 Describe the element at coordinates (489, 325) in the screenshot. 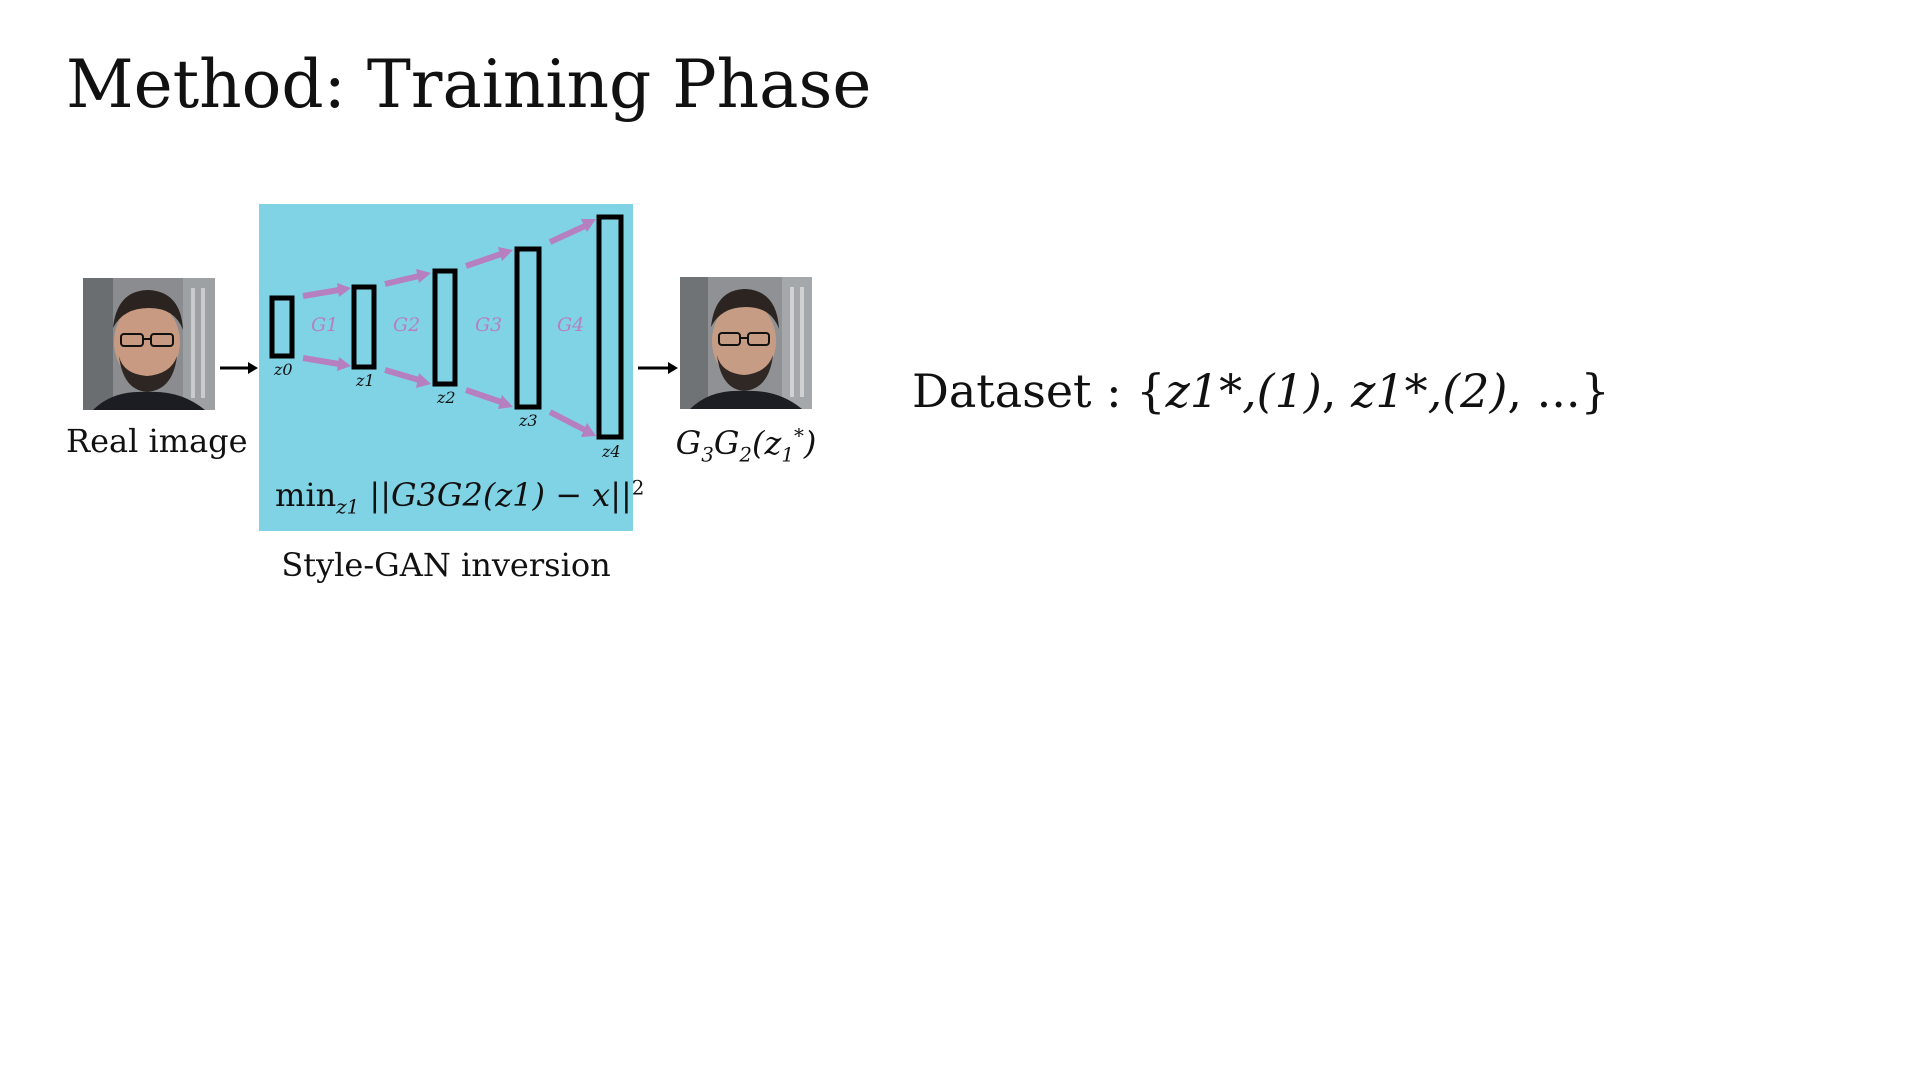

I see `generator-label: G3` at that location.